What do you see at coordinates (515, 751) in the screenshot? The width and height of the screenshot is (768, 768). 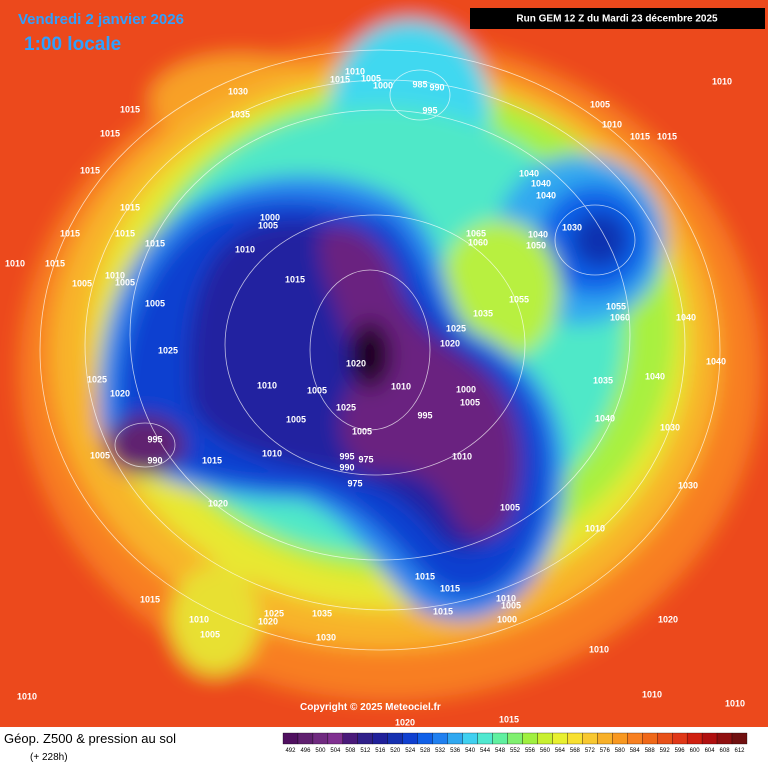 I see `colorbar-label: 552` at bounding box center [515, 751].